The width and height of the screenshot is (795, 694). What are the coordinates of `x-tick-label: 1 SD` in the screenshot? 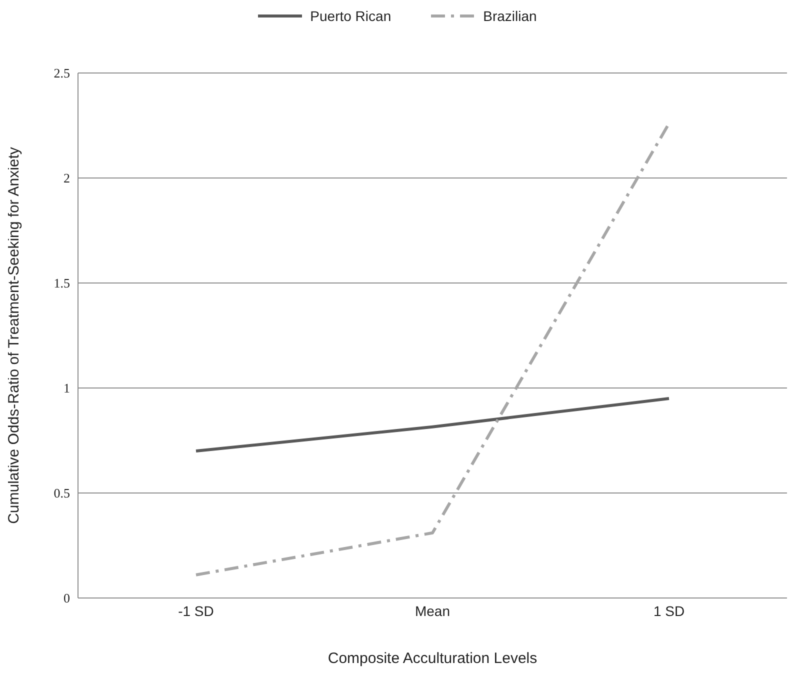 It's located at (669, 610).